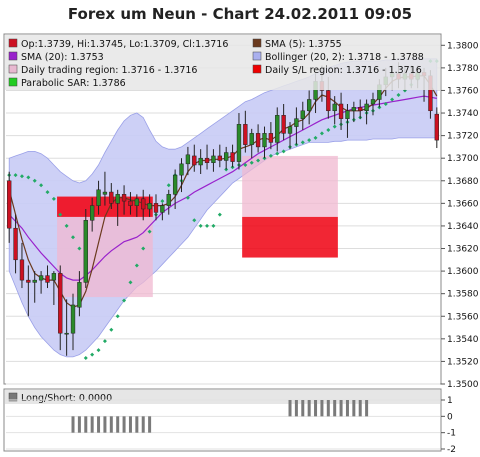 This screenshot has width=480, height=457. Describe the element at coordinates (463, 69) in the screenshot. I see `y-tick-label: 1.3780` at that location.